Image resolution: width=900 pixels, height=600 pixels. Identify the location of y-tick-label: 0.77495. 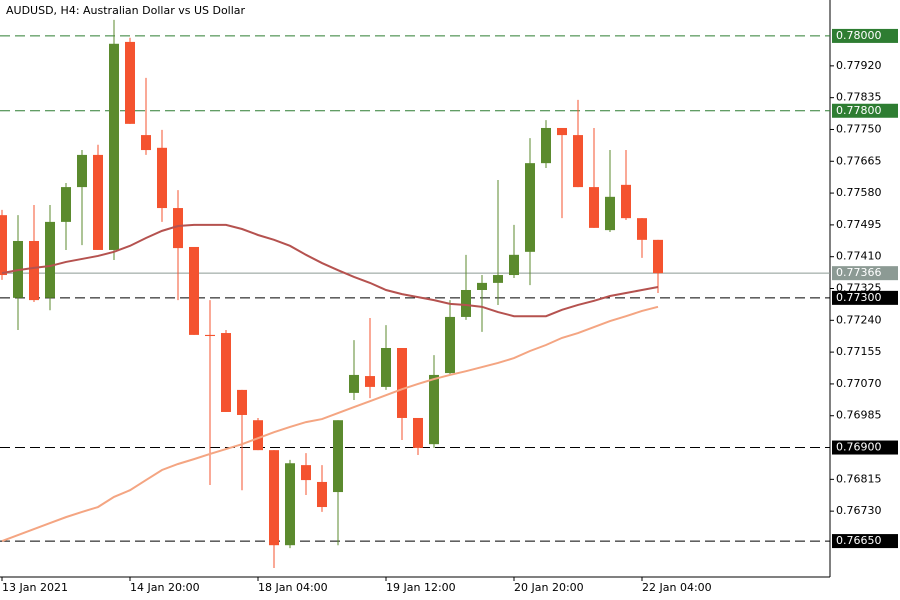
(859, 224).